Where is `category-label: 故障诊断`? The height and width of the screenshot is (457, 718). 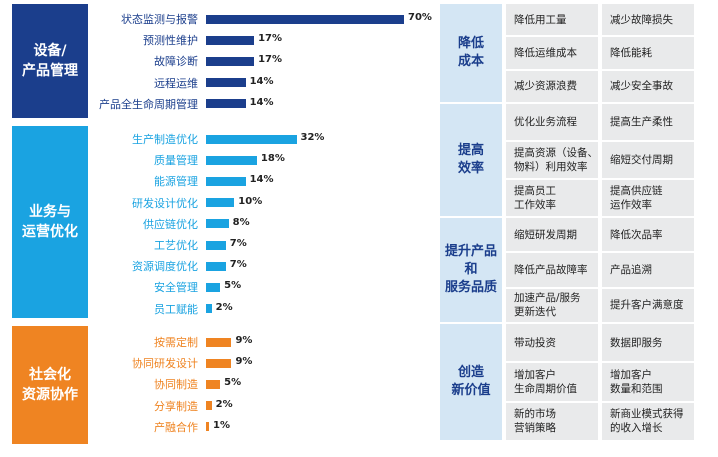
category-label: 故障诊断 is located at coordinates (176, 62).